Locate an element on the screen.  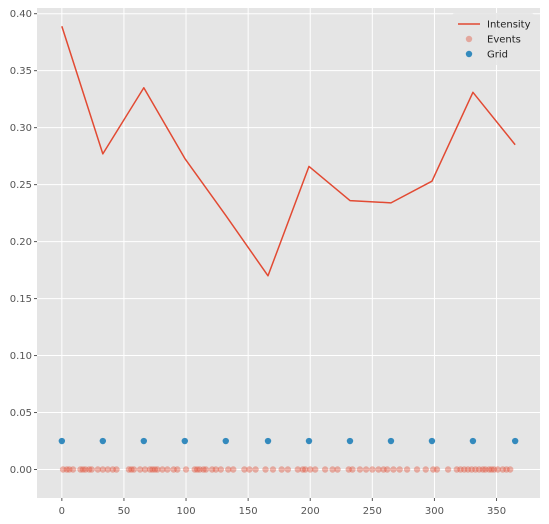
y-tick-label: 0.30 is located at coordinates (21, 128).